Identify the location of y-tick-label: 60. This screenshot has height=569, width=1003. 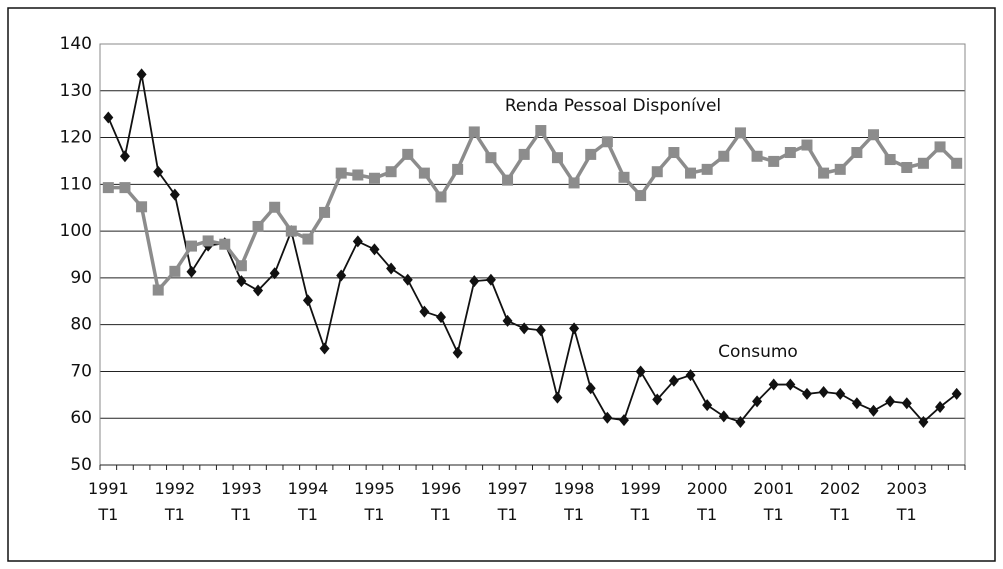
(81, 418).